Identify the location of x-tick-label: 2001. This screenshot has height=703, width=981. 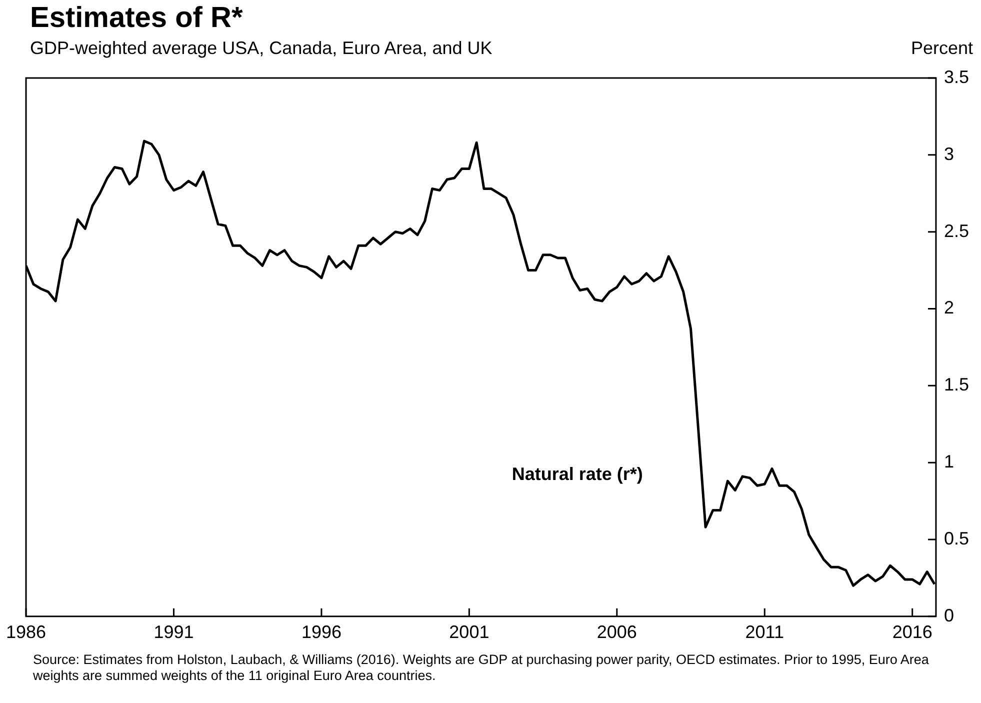
(469, 632).